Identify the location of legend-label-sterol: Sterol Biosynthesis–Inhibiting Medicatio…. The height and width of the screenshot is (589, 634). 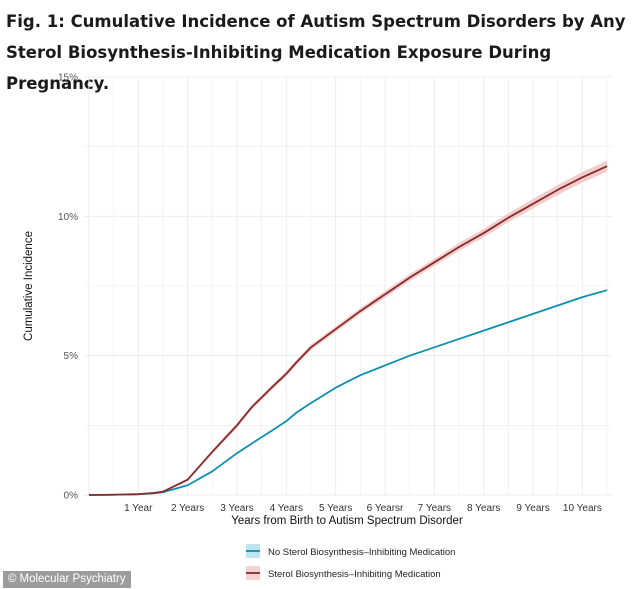
(354, 574).